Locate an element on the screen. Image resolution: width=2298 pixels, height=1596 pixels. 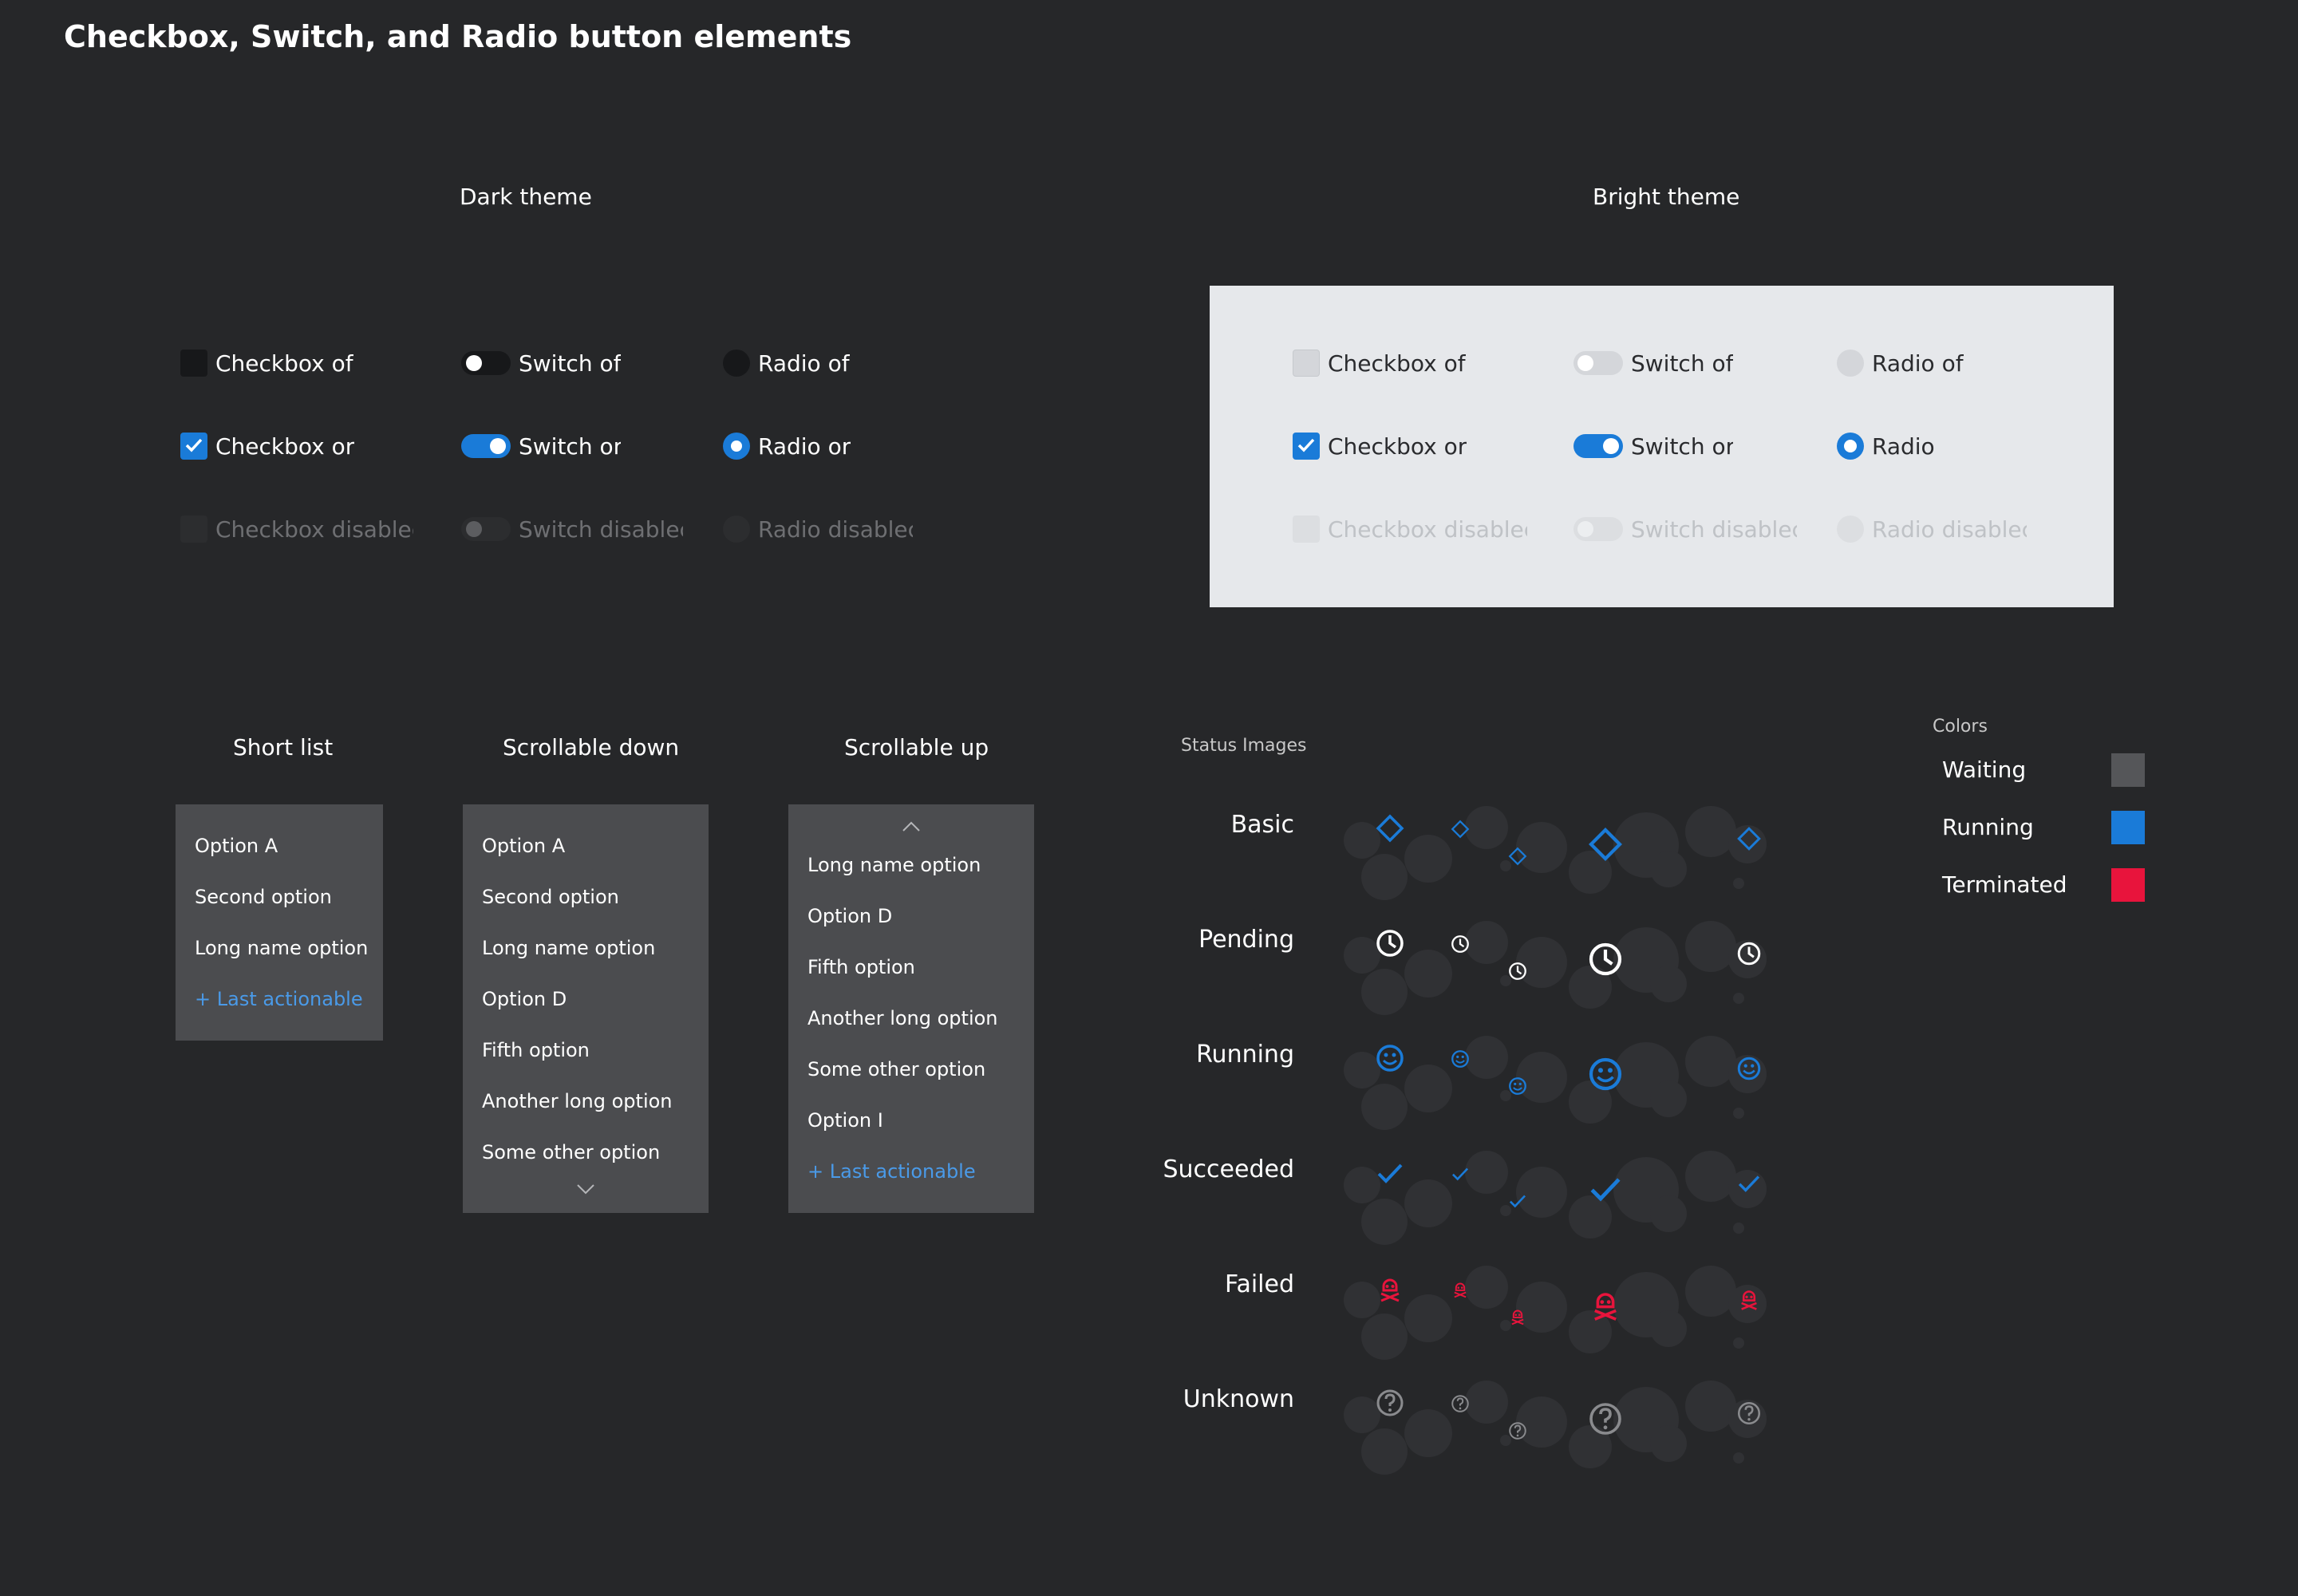
switch-label: Switch disablec is located at coordinates (1714, 529).